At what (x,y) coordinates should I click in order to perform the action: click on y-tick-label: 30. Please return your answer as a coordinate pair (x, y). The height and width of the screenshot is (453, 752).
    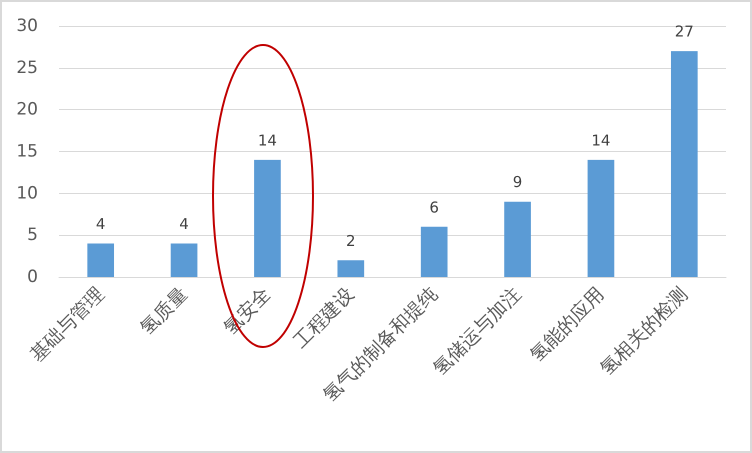
    Looking at the image, I should click on (27, 26).